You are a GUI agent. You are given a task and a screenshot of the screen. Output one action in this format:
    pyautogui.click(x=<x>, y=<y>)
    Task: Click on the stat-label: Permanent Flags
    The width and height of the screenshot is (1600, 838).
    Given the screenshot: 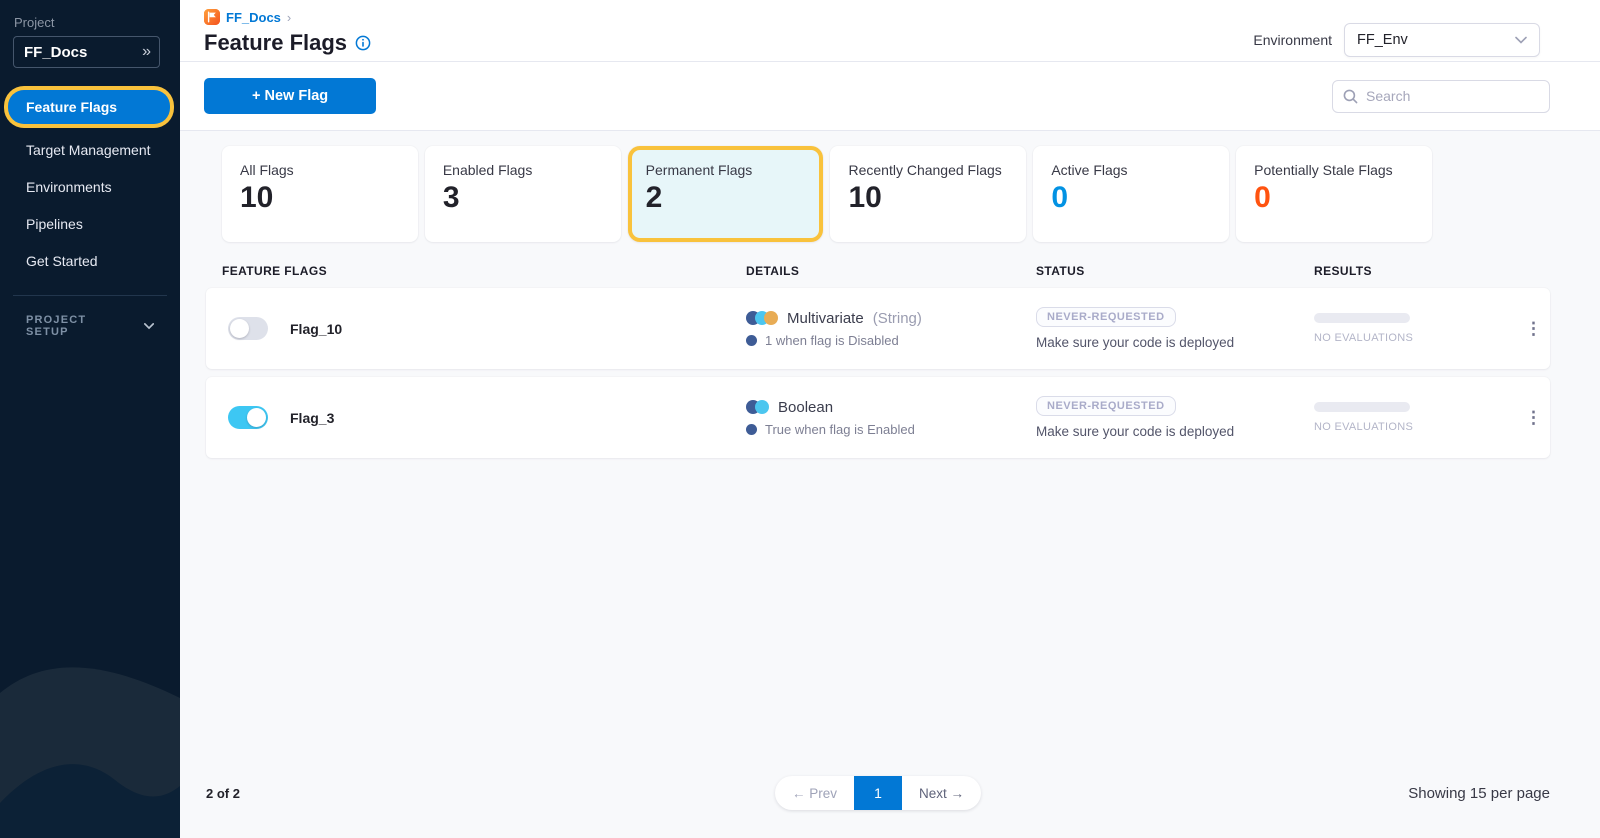 What is the action you would take?
    pyautogui.click(x=699, y=170)
    